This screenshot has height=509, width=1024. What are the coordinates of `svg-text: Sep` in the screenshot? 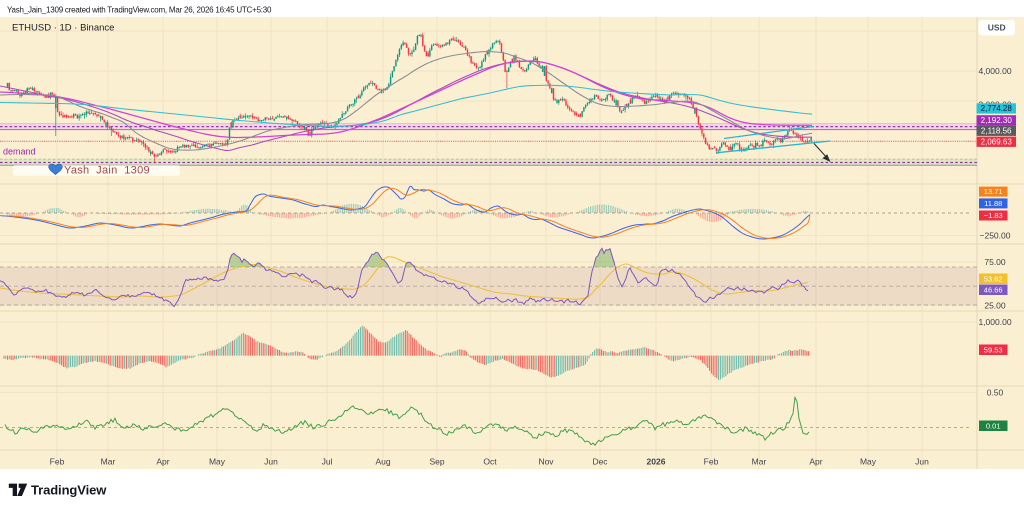 It's located at (436, 462).